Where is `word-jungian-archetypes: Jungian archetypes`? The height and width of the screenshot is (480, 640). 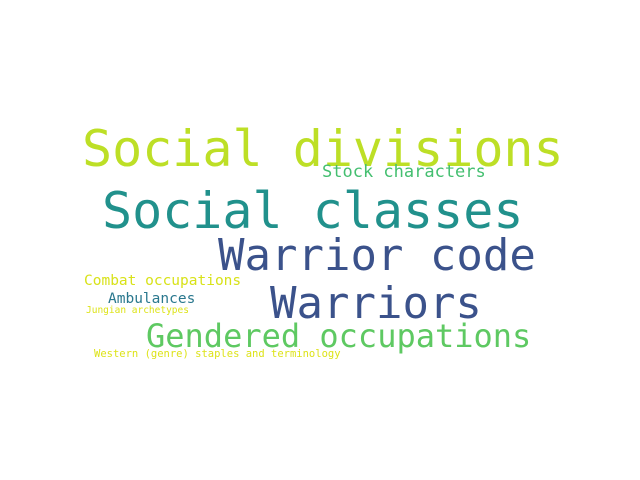 word-jungian-archetypes: Jungian archetypes is located at coordinates (137, 310).